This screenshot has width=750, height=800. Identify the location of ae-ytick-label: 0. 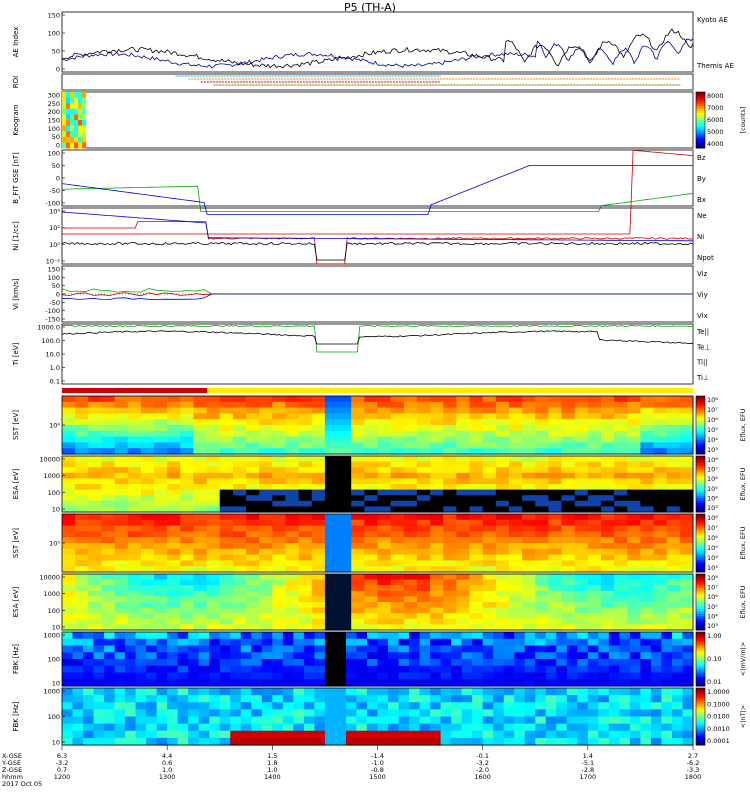
(58, 70).